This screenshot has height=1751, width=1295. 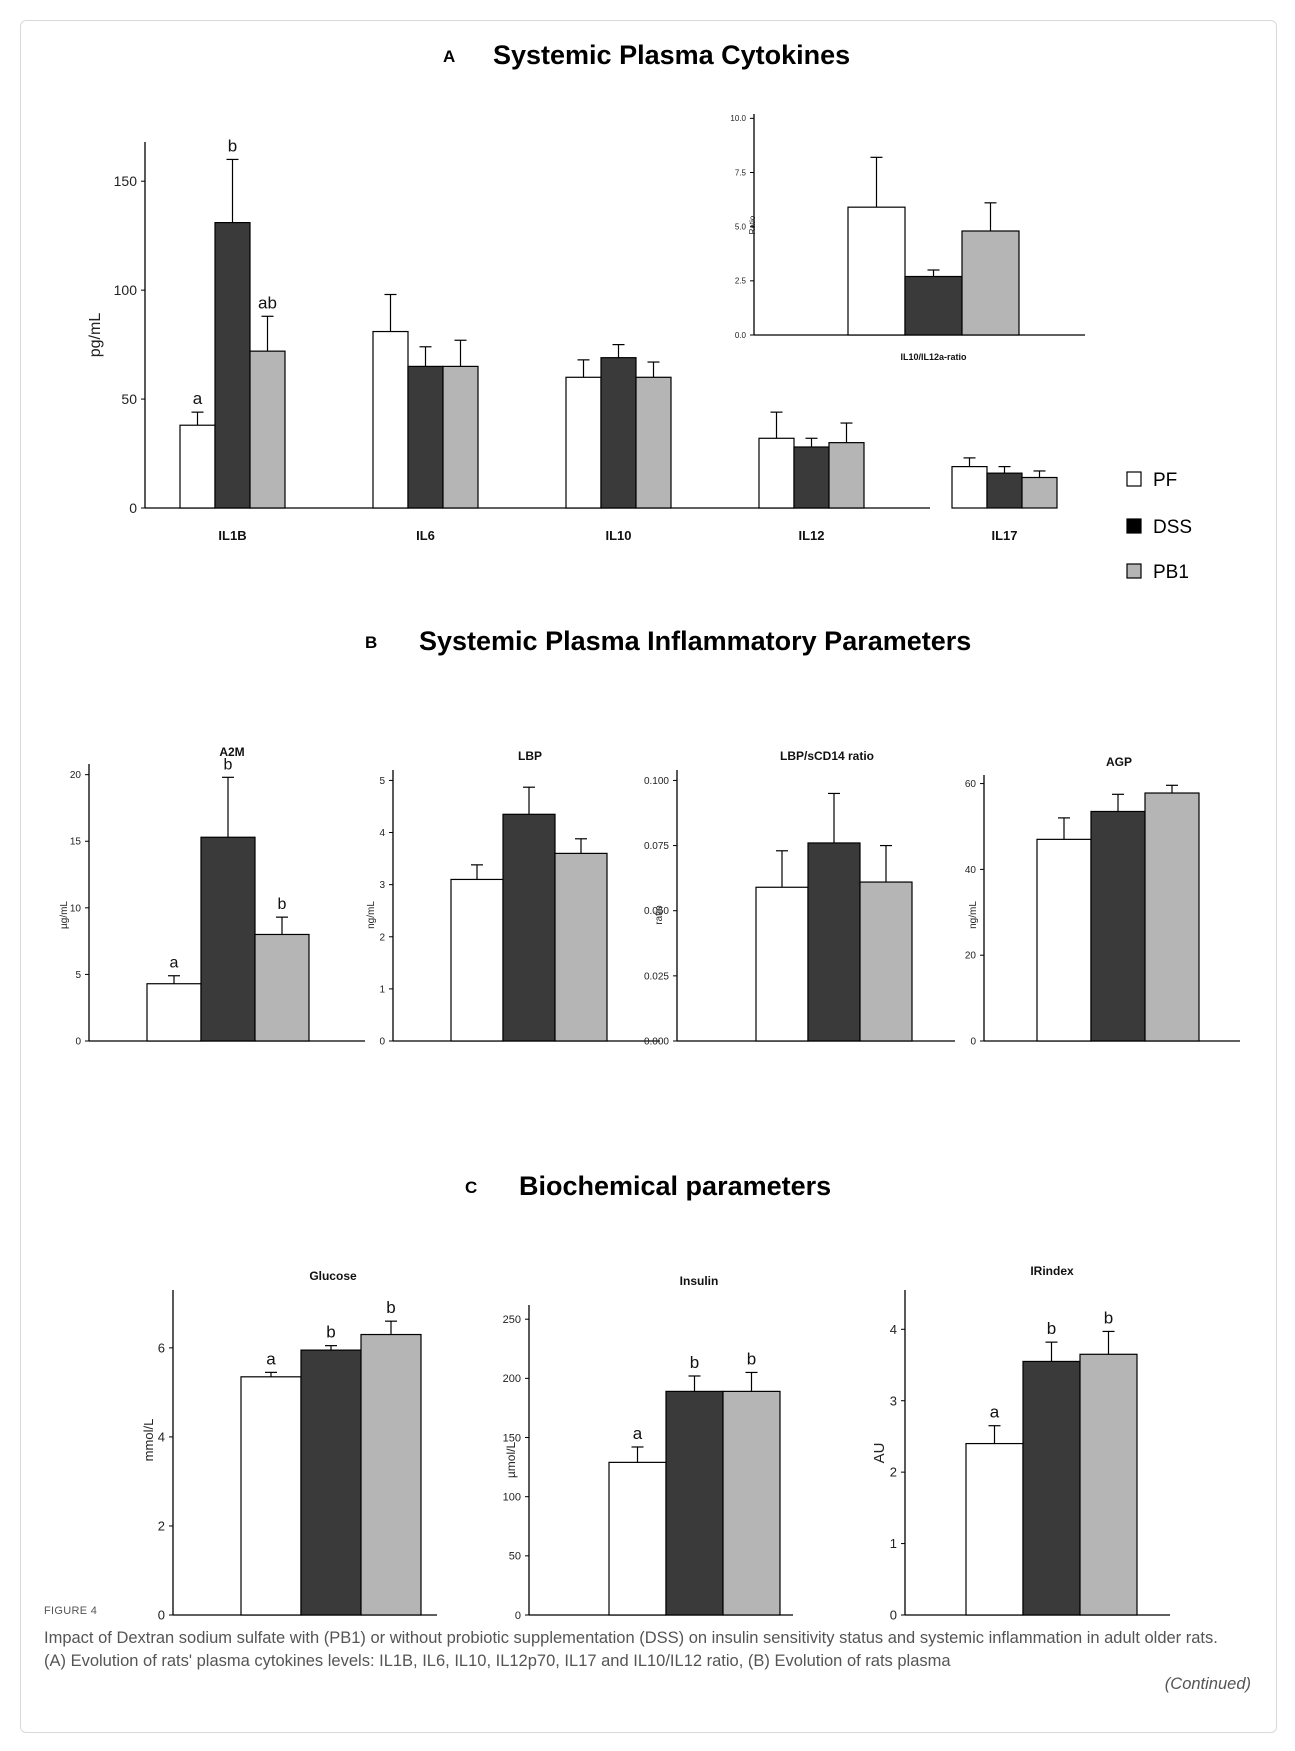 I want to click on y-tick-label: 200, so click(x=512, y=1379).